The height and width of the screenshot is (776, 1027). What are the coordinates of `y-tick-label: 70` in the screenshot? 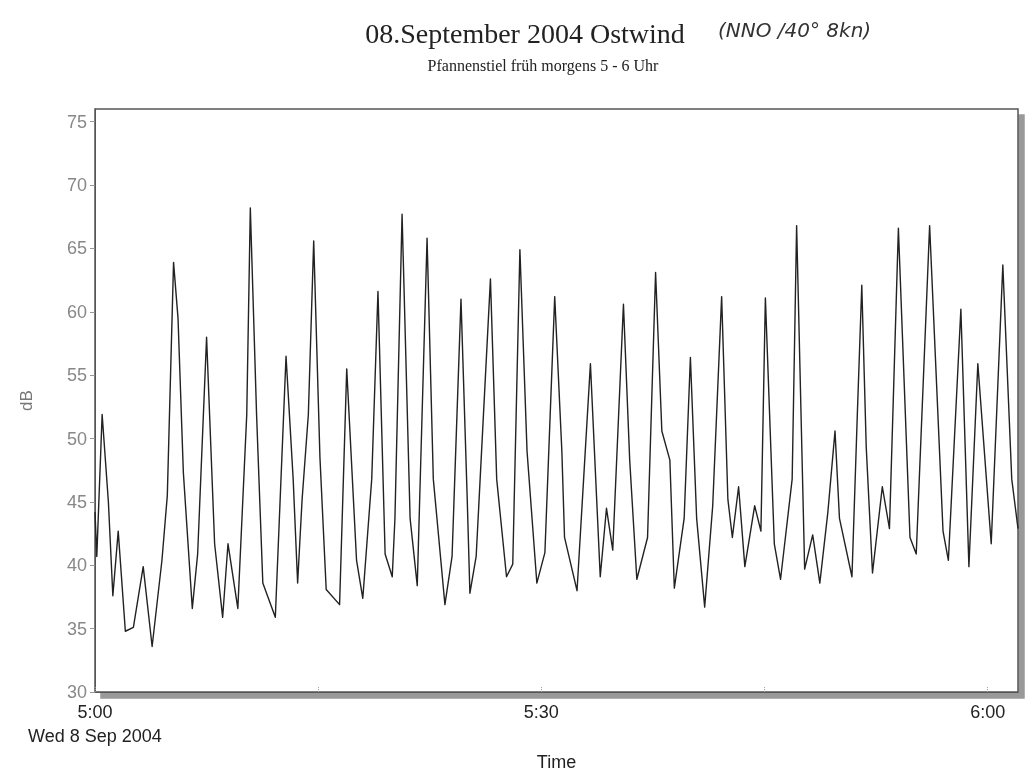 It's located at (76, 185).